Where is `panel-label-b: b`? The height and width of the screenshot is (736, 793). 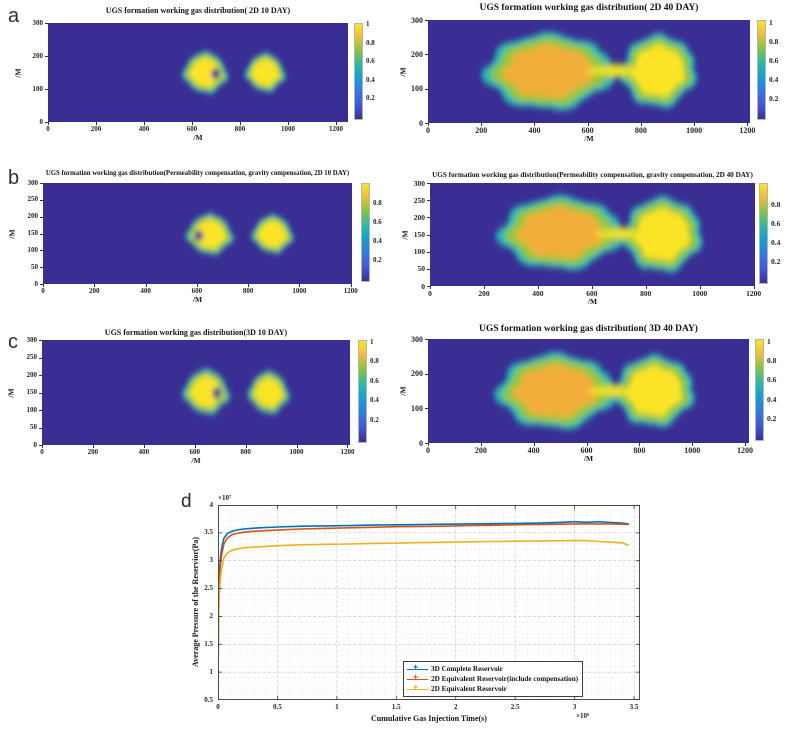
panel-label-b: b is located at coordinates (14, 178).